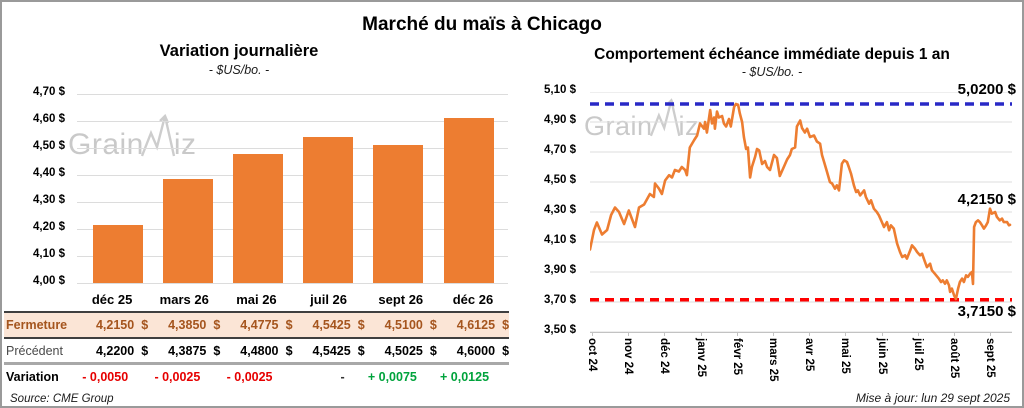 The image size is (1024, 408). What do you see at coordinates (809, 355) in the screenshot?
I see `x-tick-label-avr-25: avr 25` at bounding box center [809, 355].